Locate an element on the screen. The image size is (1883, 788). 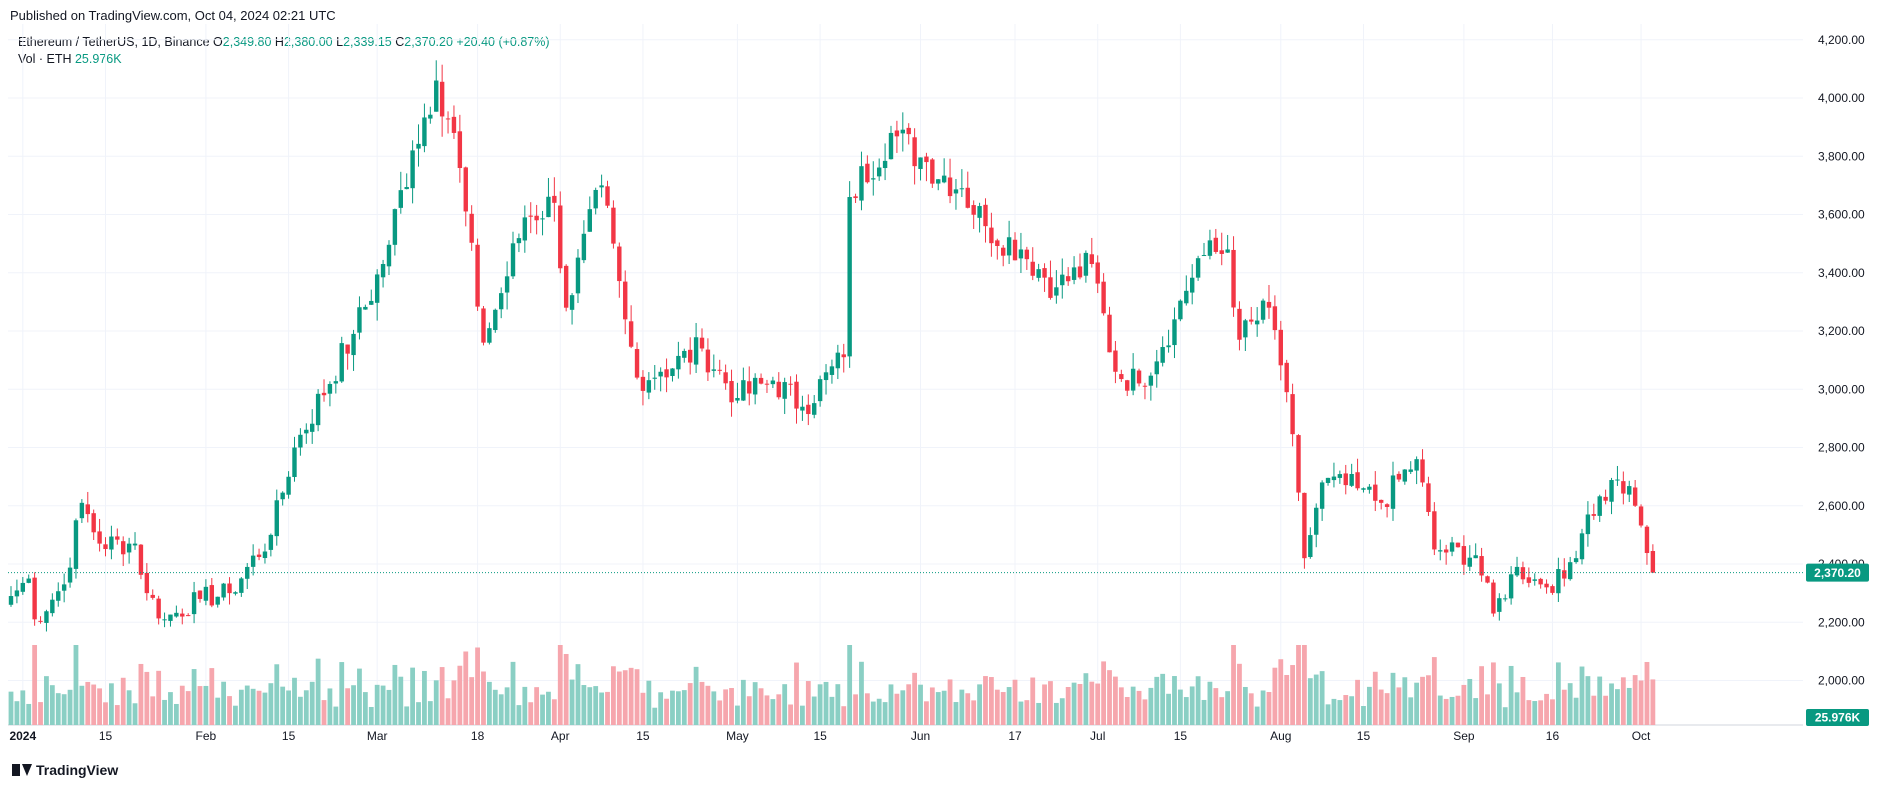
x-tick-label: Feb is located at coordinates (206, 736).